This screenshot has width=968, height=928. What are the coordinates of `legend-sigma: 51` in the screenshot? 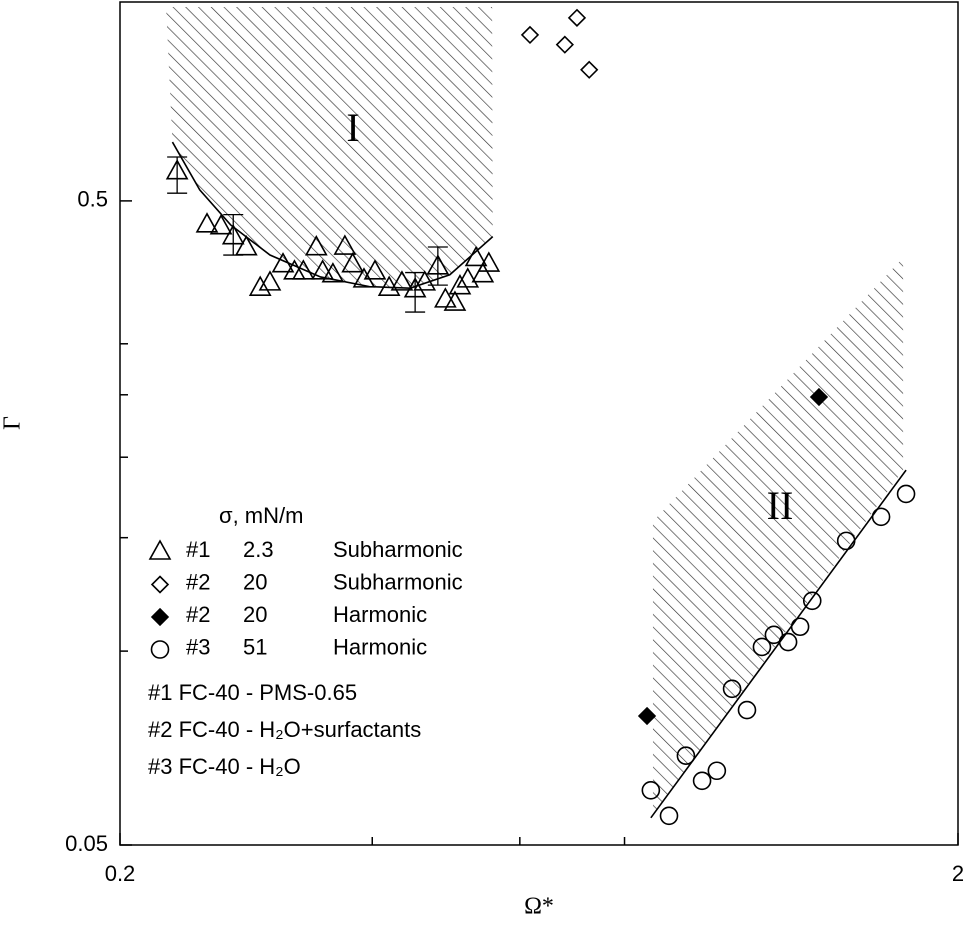 It's located at (255, 646).